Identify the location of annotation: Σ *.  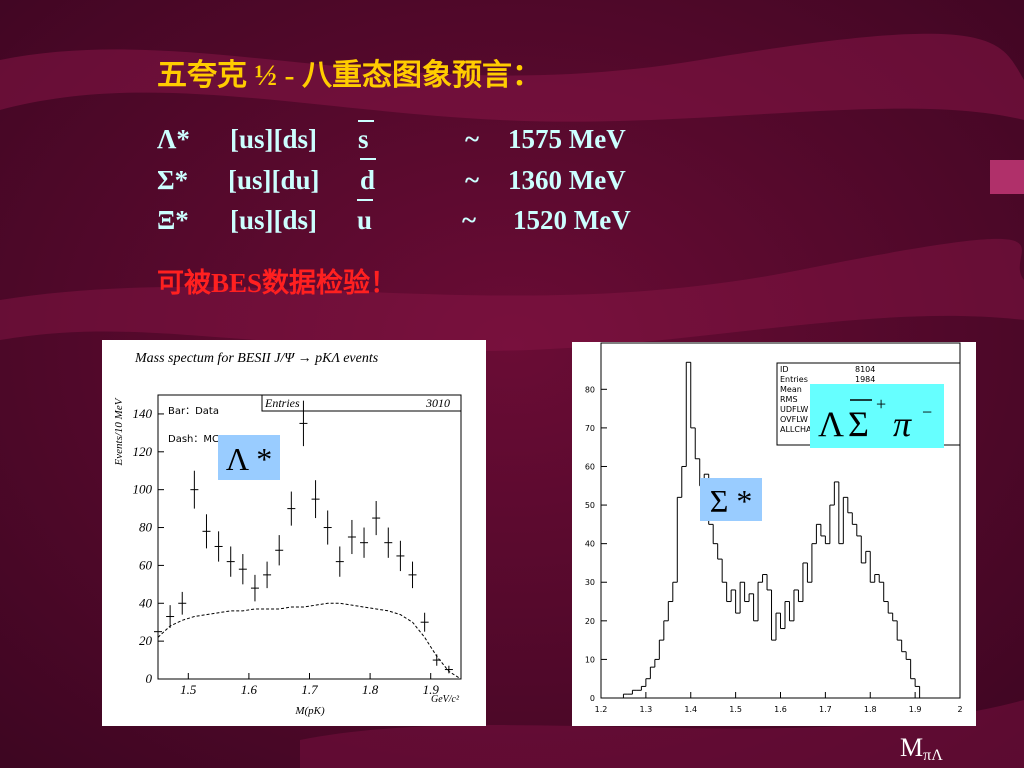
(731, 501).